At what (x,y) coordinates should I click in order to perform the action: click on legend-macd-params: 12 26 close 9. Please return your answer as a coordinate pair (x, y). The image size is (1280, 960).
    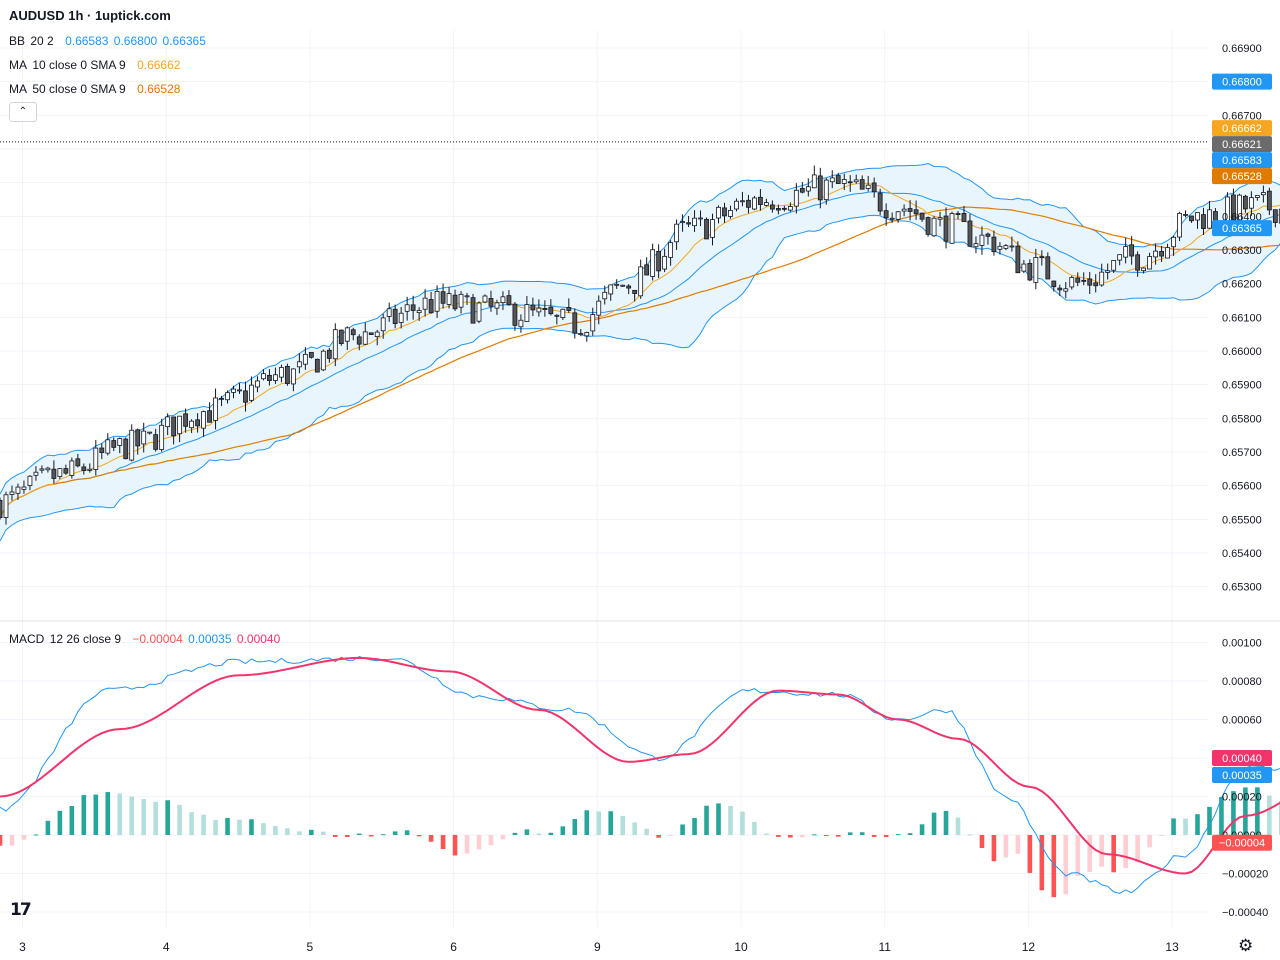
    Looking at the image, I should click on (85, 639).